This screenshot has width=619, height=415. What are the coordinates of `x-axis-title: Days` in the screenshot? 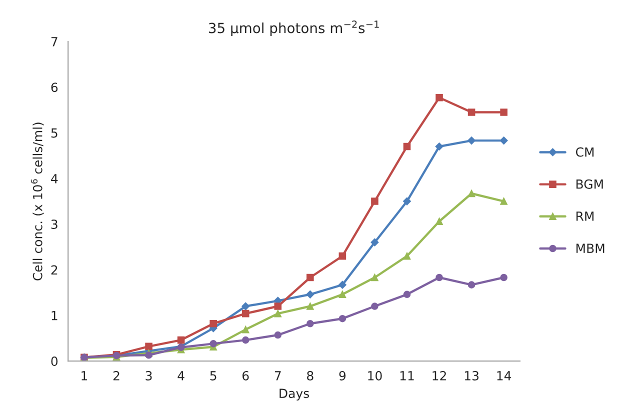 It's located at (295, 394).